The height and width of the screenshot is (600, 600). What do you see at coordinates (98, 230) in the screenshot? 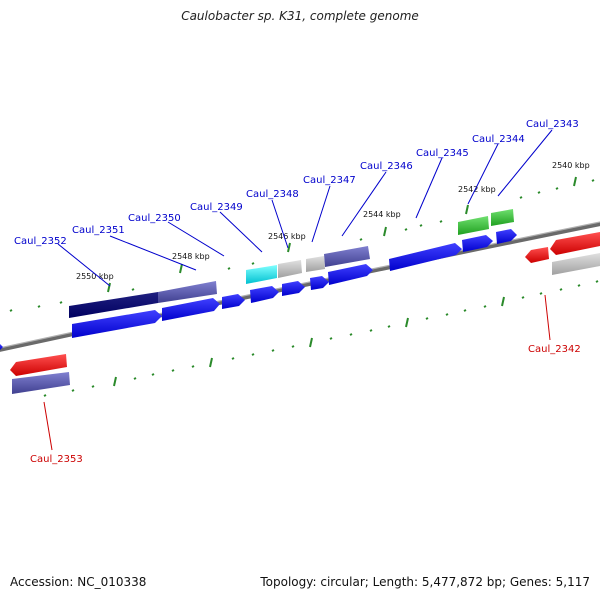
I see `gene-label: Caul_2351` at bounding box center [98, 230].